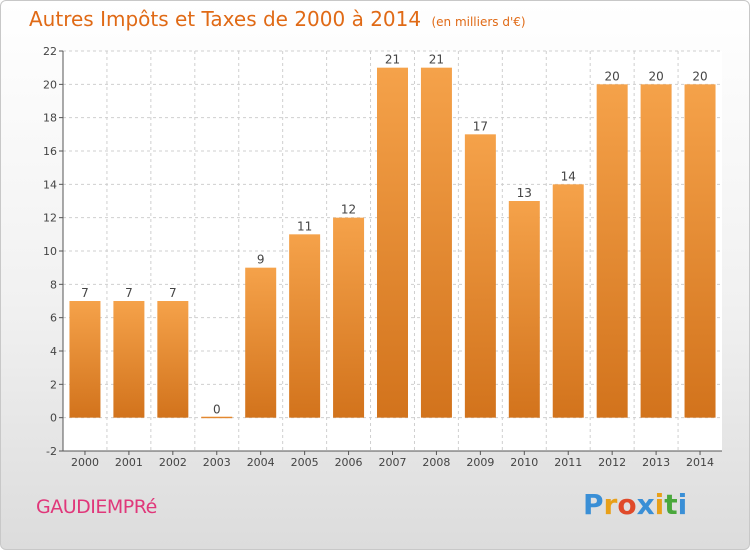 The image size is (750, 550). I want to click on logo-letter: P, so click(593, 504).